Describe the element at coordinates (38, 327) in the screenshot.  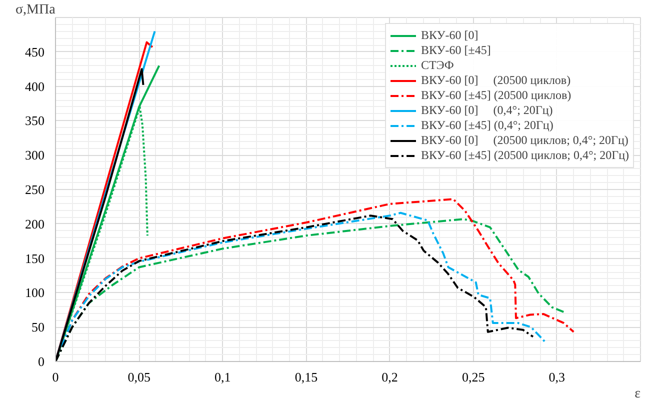
I see `y-tick-label: 50` at that location.